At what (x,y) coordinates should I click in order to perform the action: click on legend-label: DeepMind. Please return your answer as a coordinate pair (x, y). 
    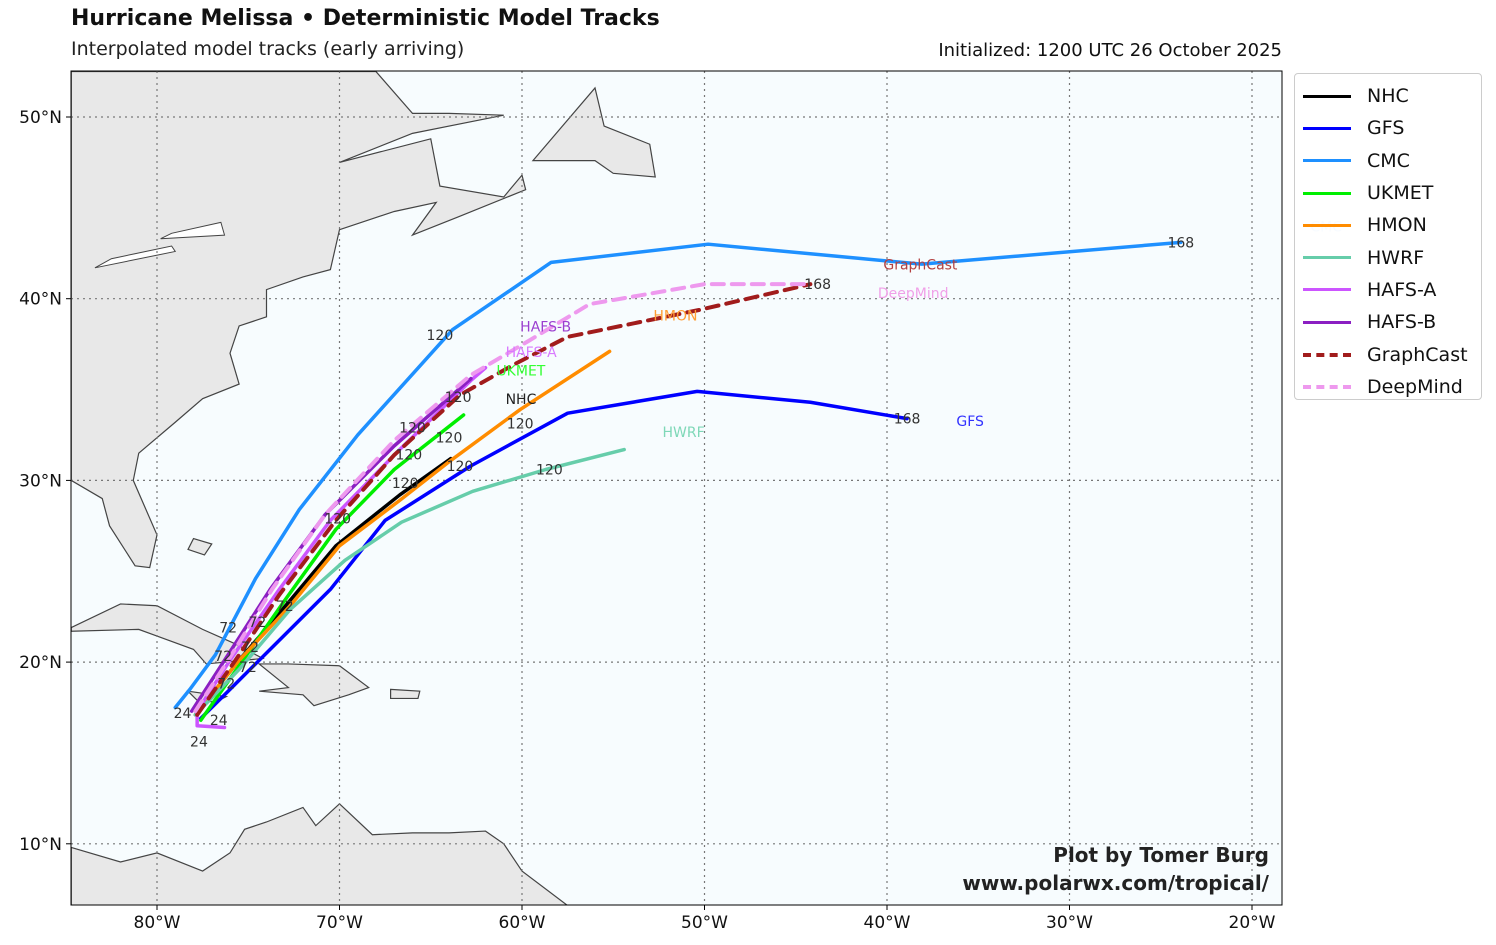
    Looking at the image, I should click on (1415, 386).